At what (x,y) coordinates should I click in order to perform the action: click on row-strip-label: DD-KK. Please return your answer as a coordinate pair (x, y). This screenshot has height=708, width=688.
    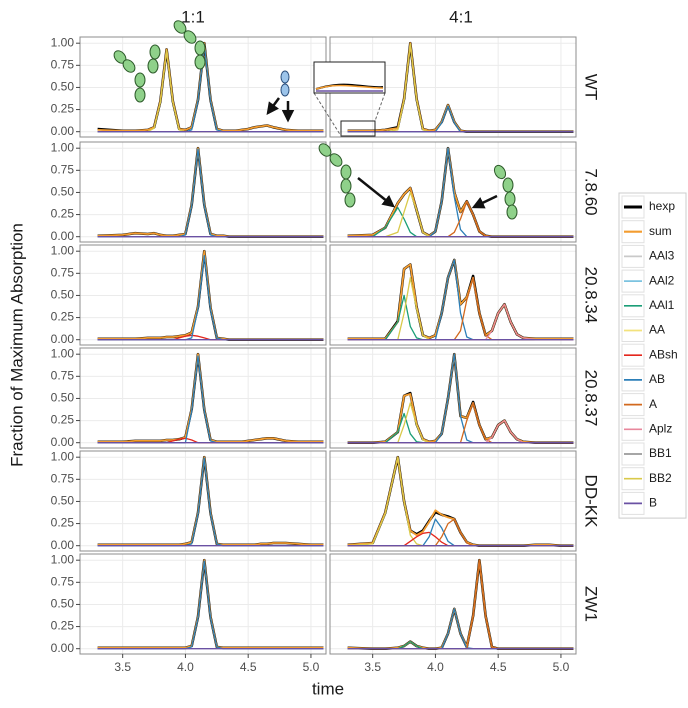
    Looking at the image, I should click on (591, 502).